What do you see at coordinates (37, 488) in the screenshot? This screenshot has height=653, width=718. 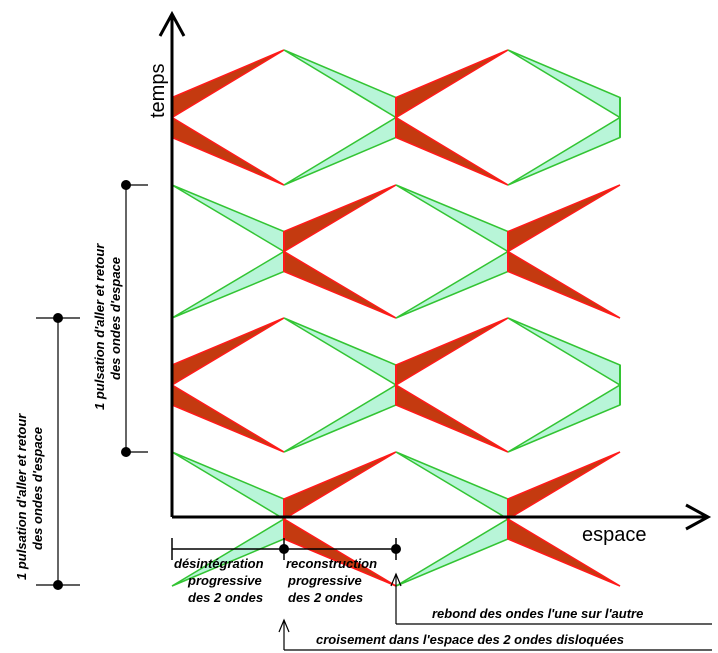 I see `pulsation-outer-line-1: des ondes d'espace` at bounding box center [37, 488].